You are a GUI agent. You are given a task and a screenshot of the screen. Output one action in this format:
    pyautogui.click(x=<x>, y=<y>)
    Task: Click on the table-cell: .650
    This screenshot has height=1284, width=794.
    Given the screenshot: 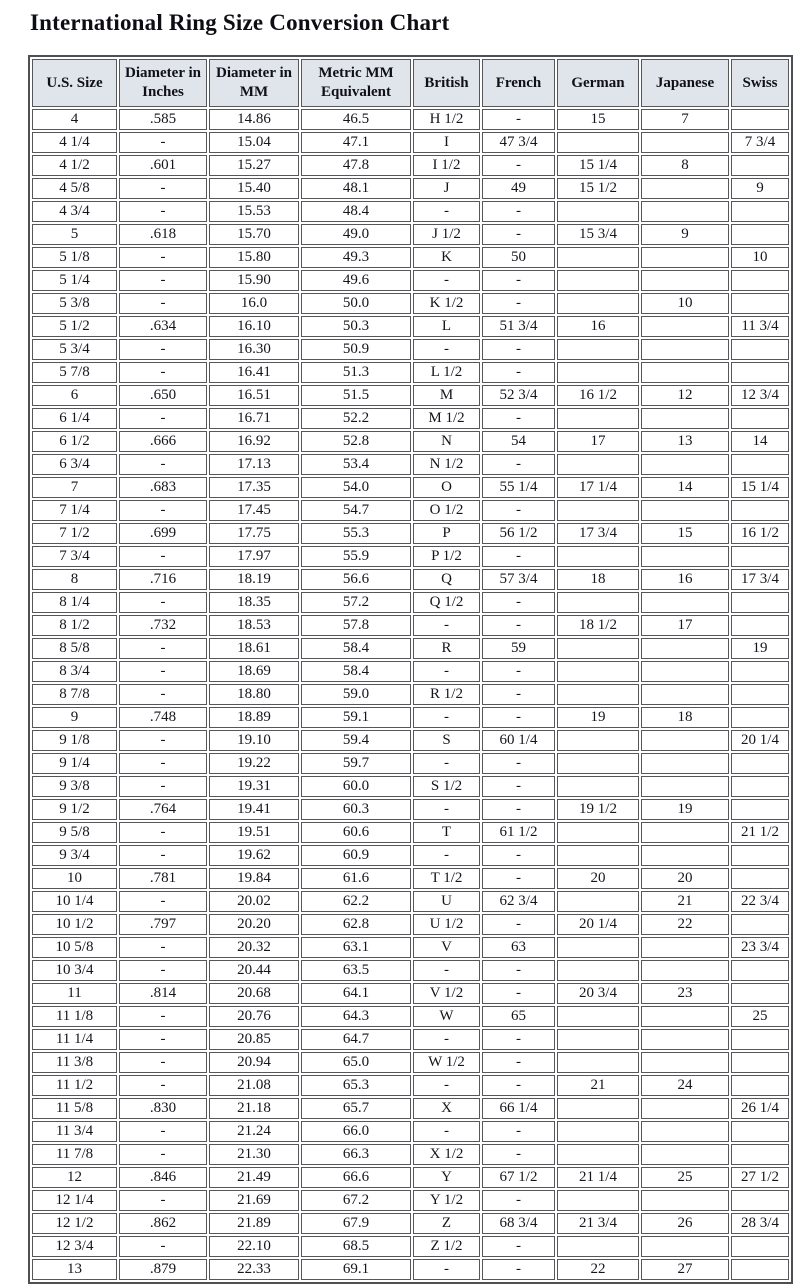 What is the action you would take?
    pyautogui.click(x=163, y=395)
    